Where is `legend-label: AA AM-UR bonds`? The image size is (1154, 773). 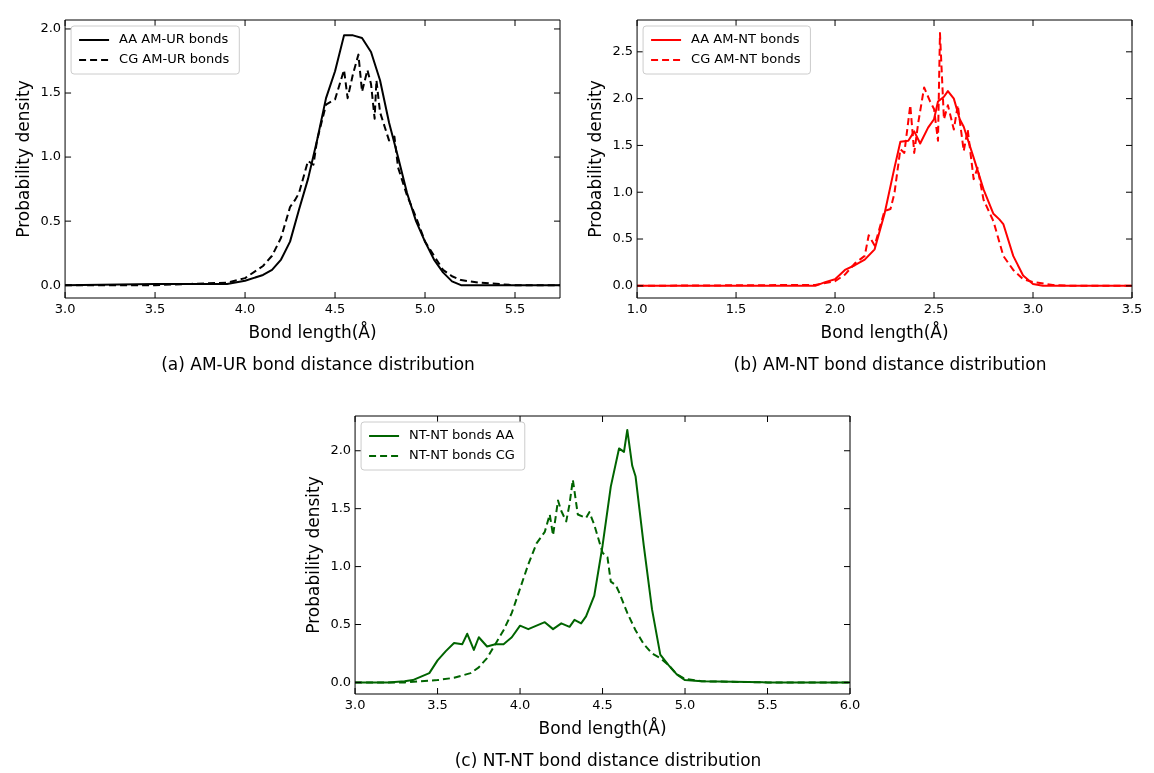
legend-label: AA AM-UR bonds is located at coordinates (174, 39).